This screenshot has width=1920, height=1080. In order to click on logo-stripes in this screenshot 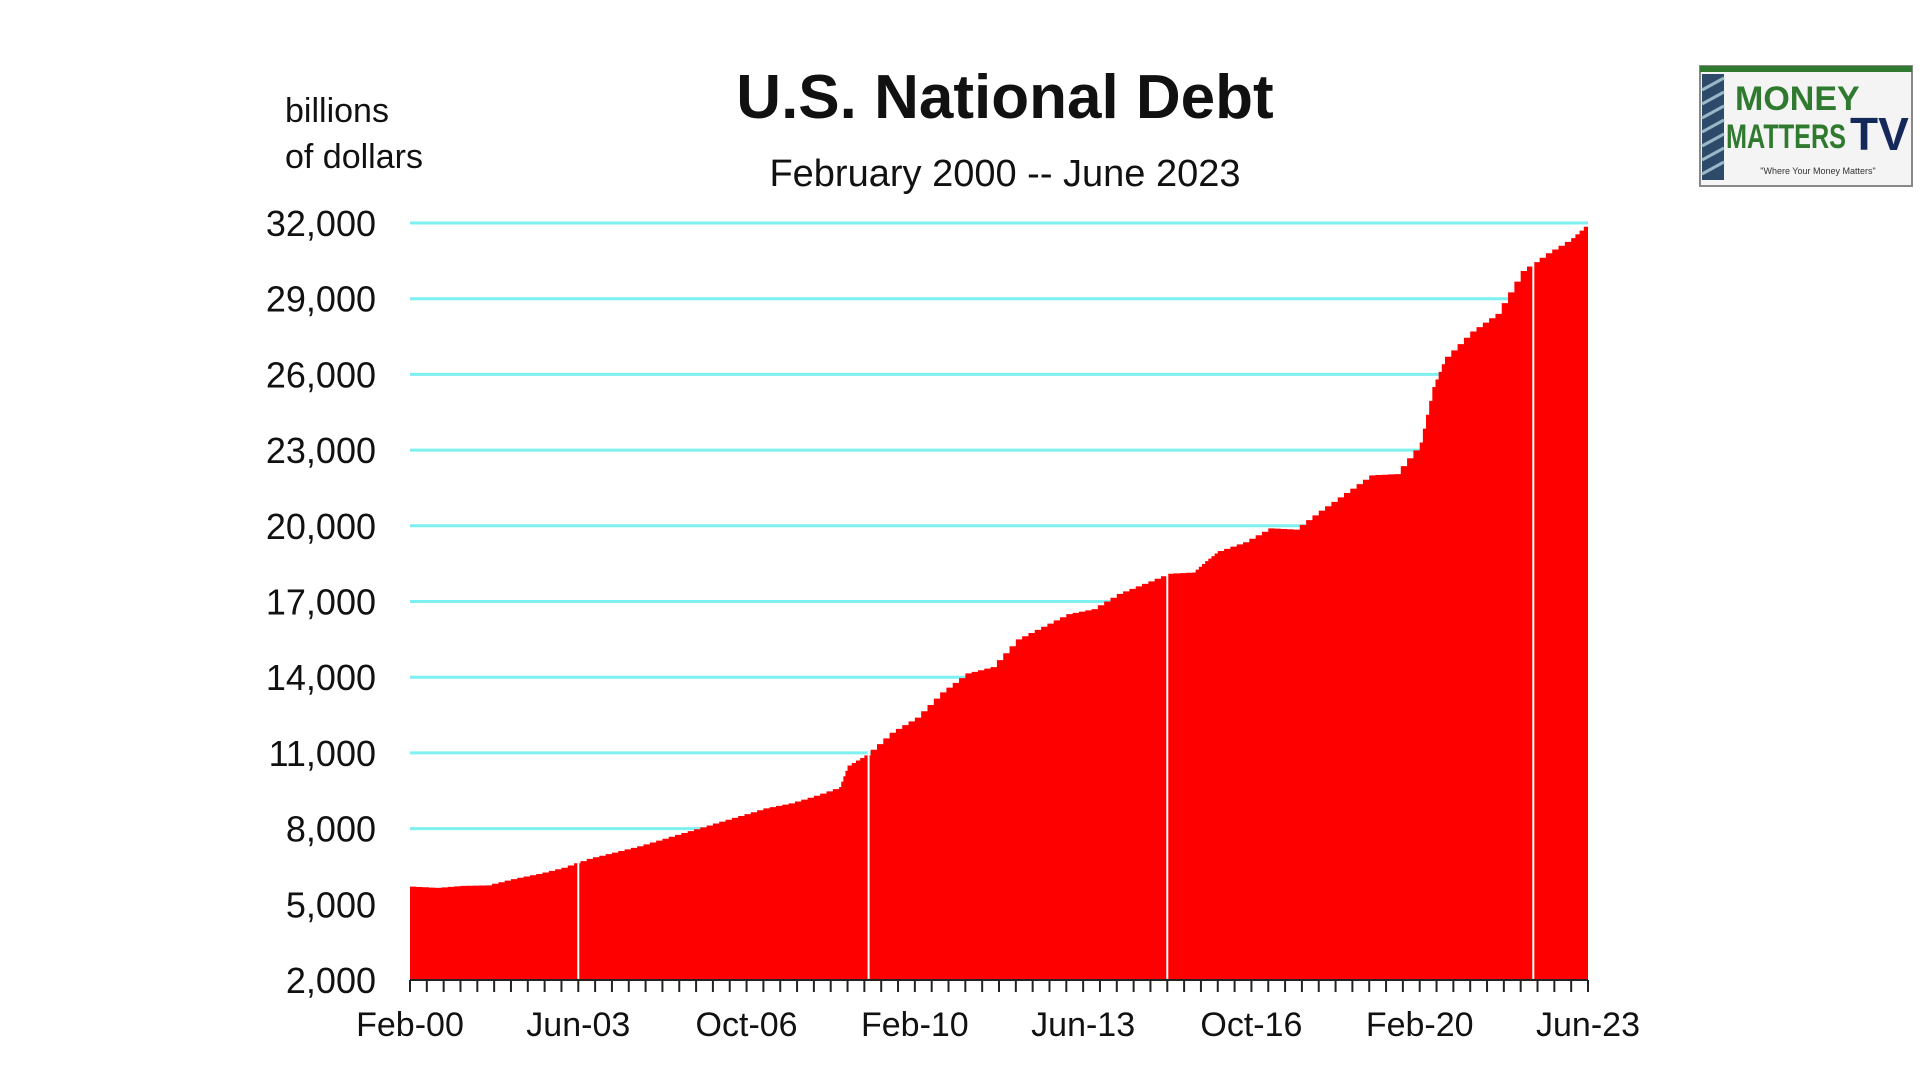, I will do `click(1713, 126)`.